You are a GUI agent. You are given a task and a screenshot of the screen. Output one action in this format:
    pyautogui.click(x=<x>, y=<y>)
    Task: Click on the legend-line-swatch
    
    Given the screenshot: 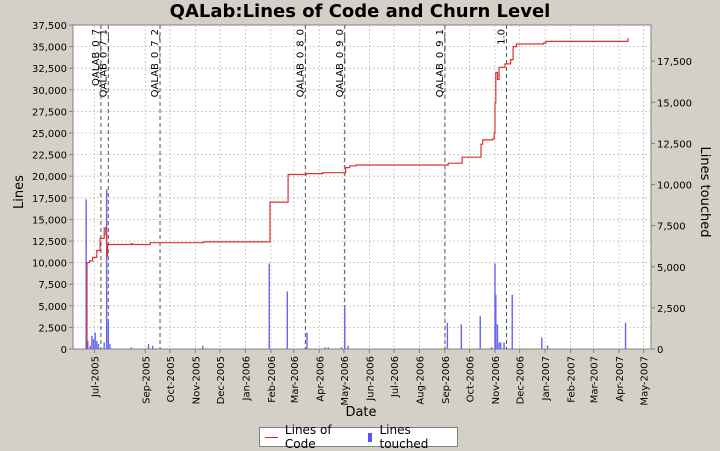 What is the action you would take?
    pyautogui.click(x=271, y=437)
    